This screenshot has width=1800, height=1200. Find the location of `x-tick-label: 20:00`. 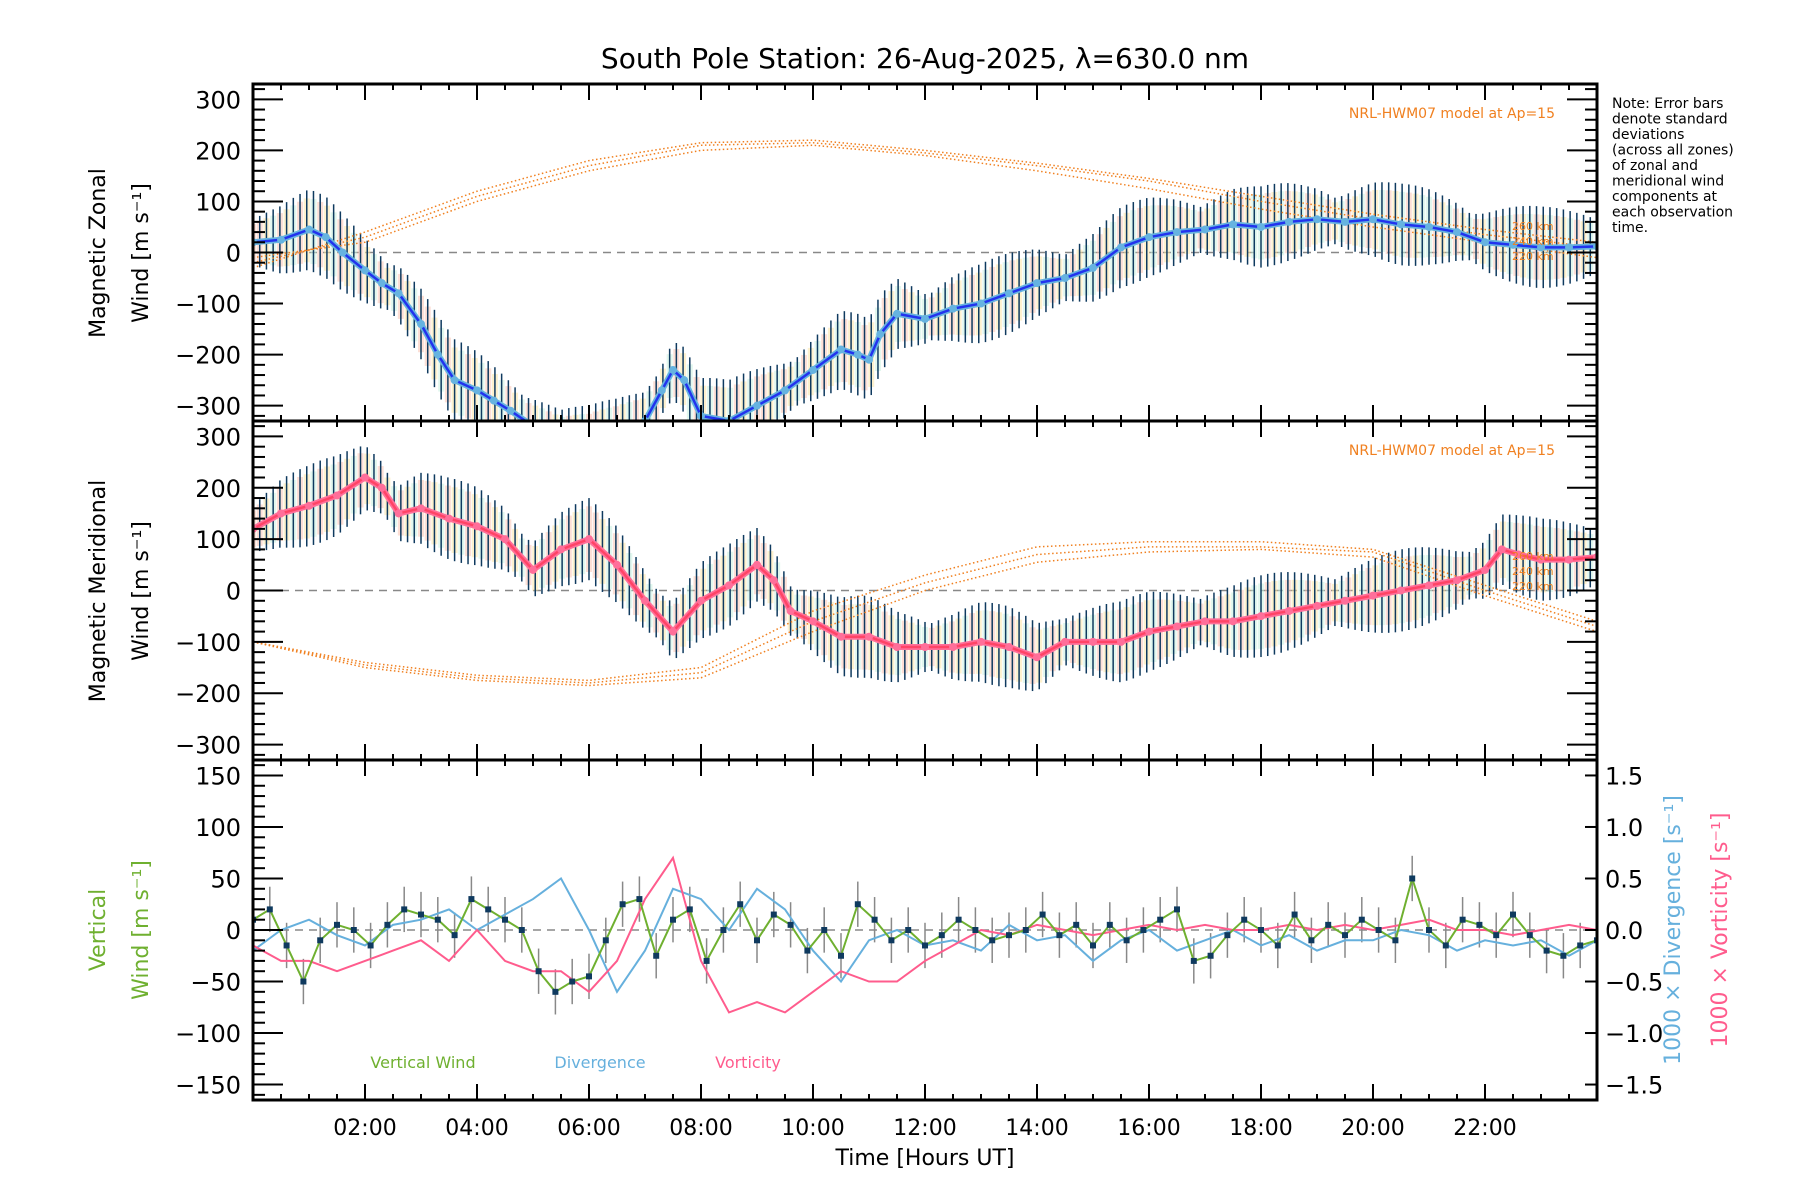

x-tick-label: 20:00 is located at coordinates (1372, 1128).